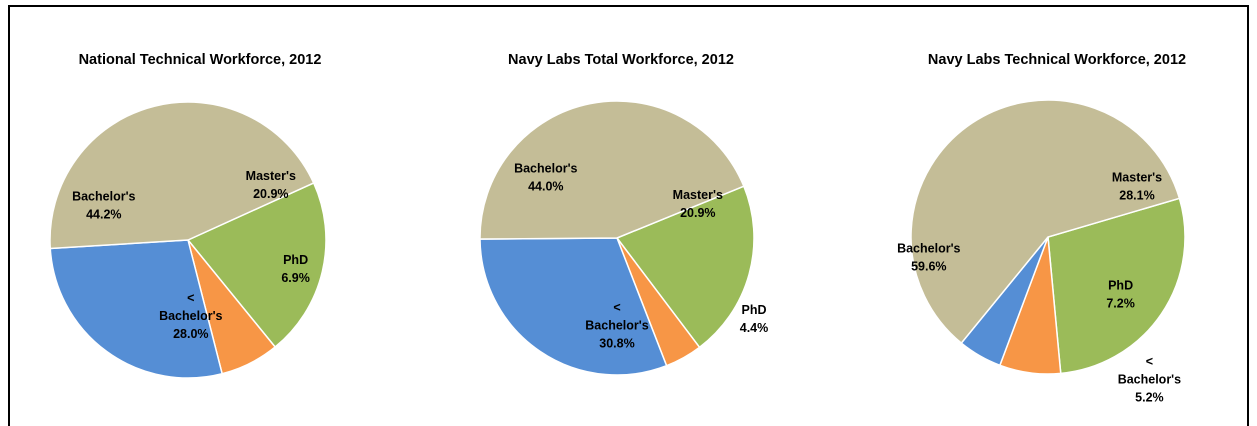  Describe the element at coordinates (1057, 60) in the screenshot. I see `chart-title: Navy Labs Technical Workforce, 2012` at that location.